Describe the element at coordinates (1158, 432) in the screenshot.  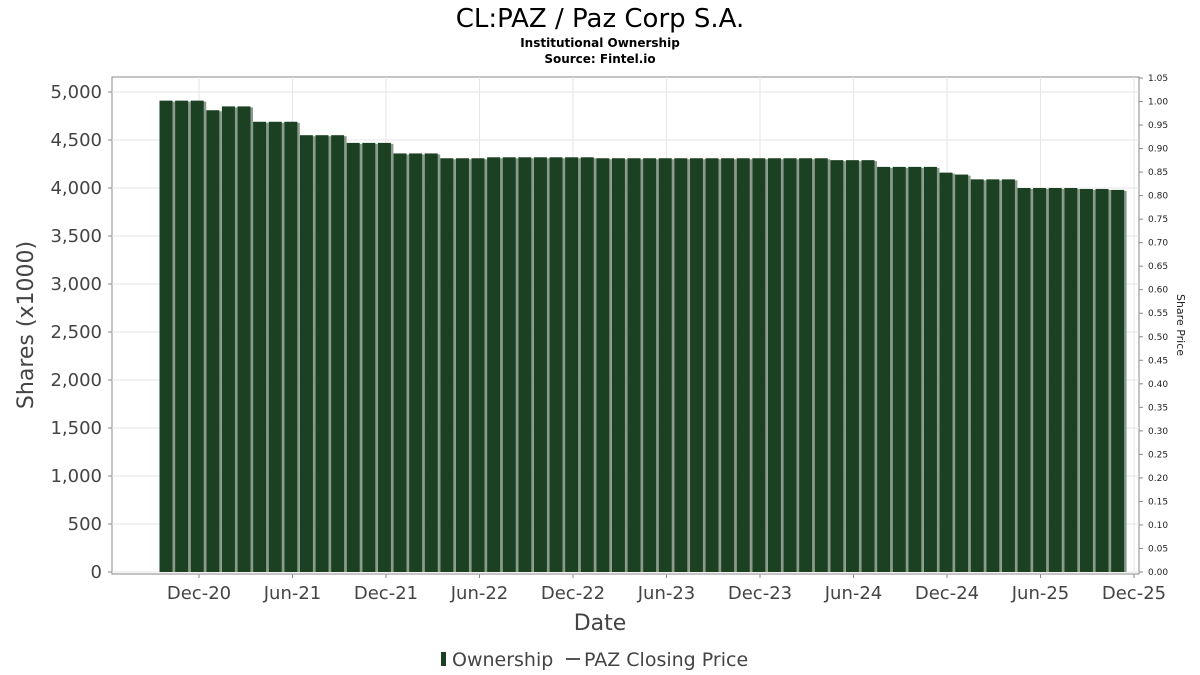
I see `y2-tick-label: 0.30` at that location.